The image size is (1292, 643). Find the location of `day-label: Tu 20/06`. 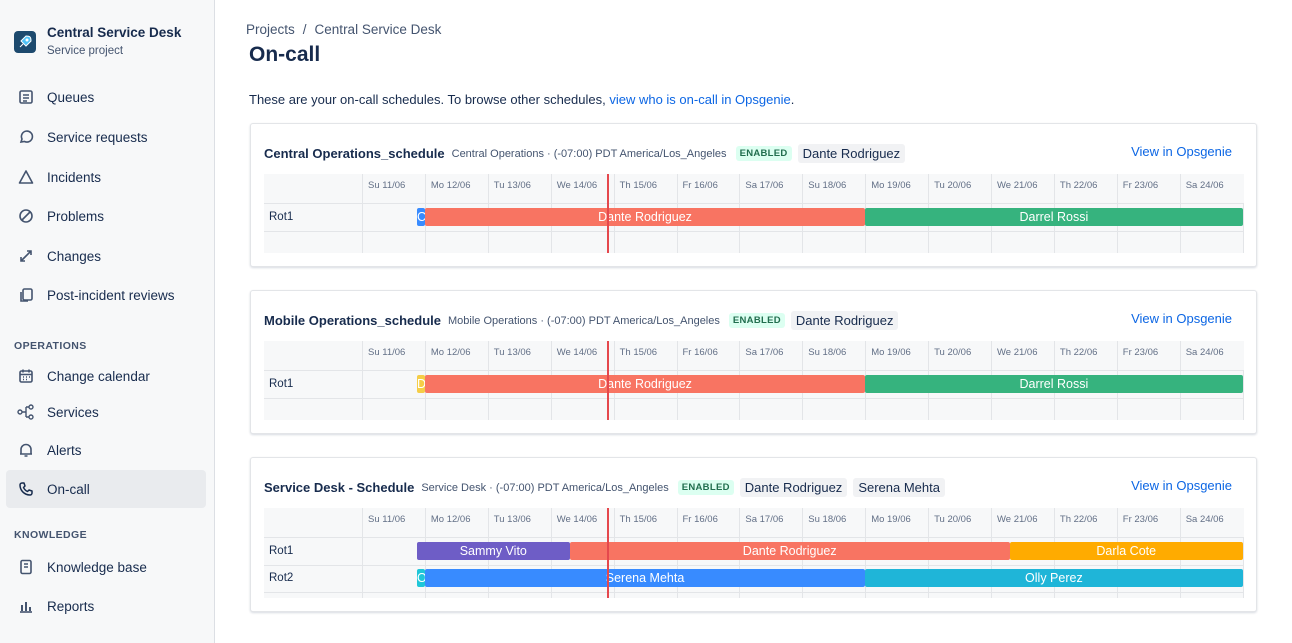

day-label: Tu 20/06 is located at coordinates (959, 522).